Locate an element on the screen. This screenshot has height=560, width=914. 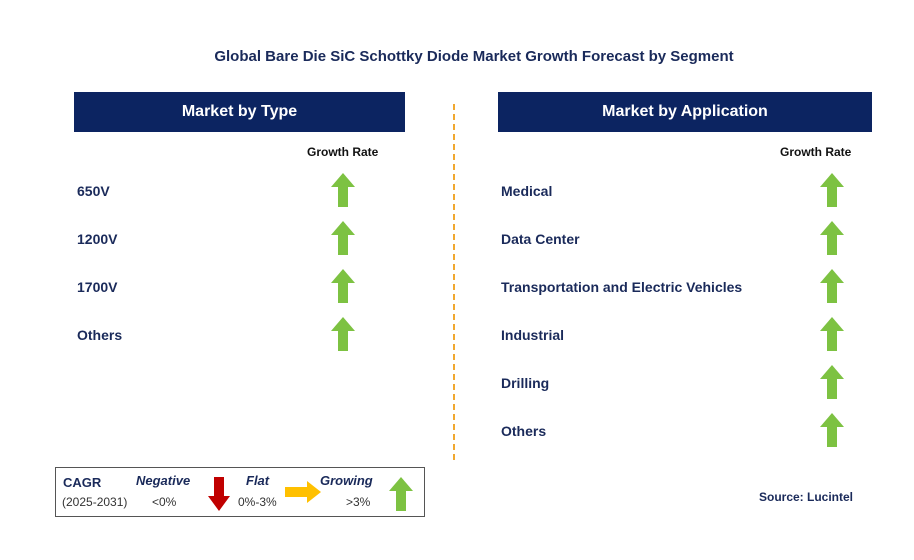
market-by-application-header: Market by Application is located at coordinates (685, 112).